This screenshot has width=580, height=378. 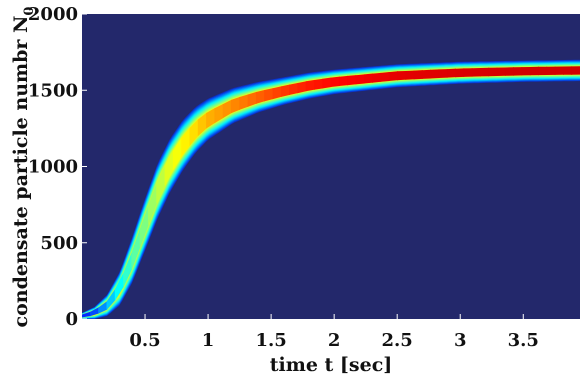 I want to click on y-axis-ticks: 0 500 1000 1500 2000, so click(x=57, y=167).